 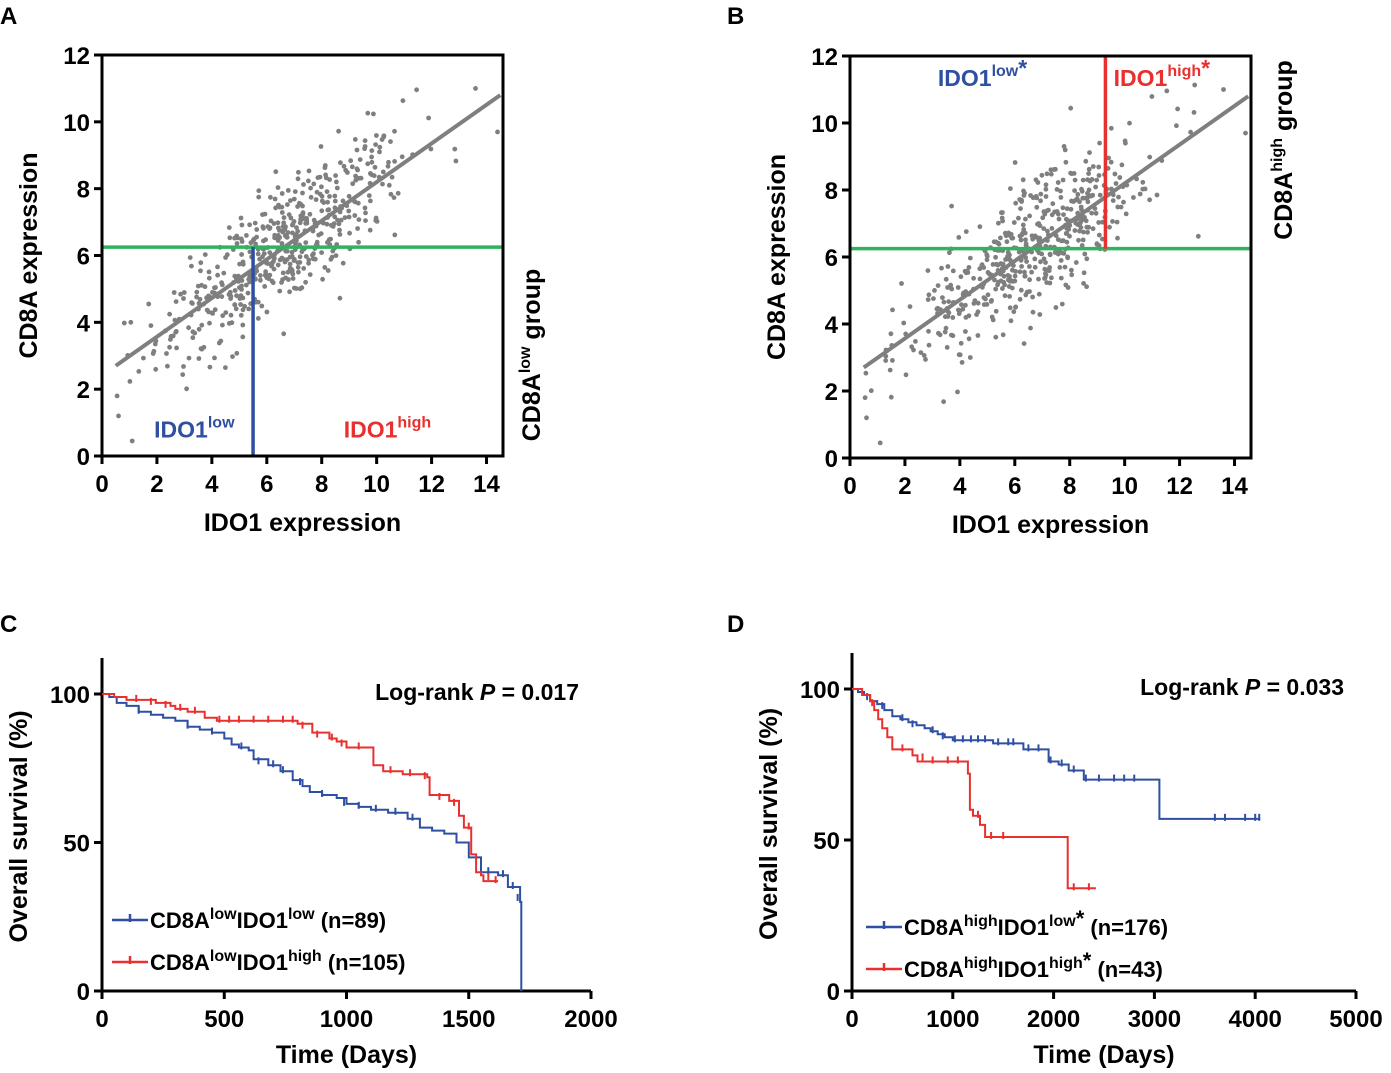 I want to click on side-label-base: CD8A, so click(x=532, y=407).